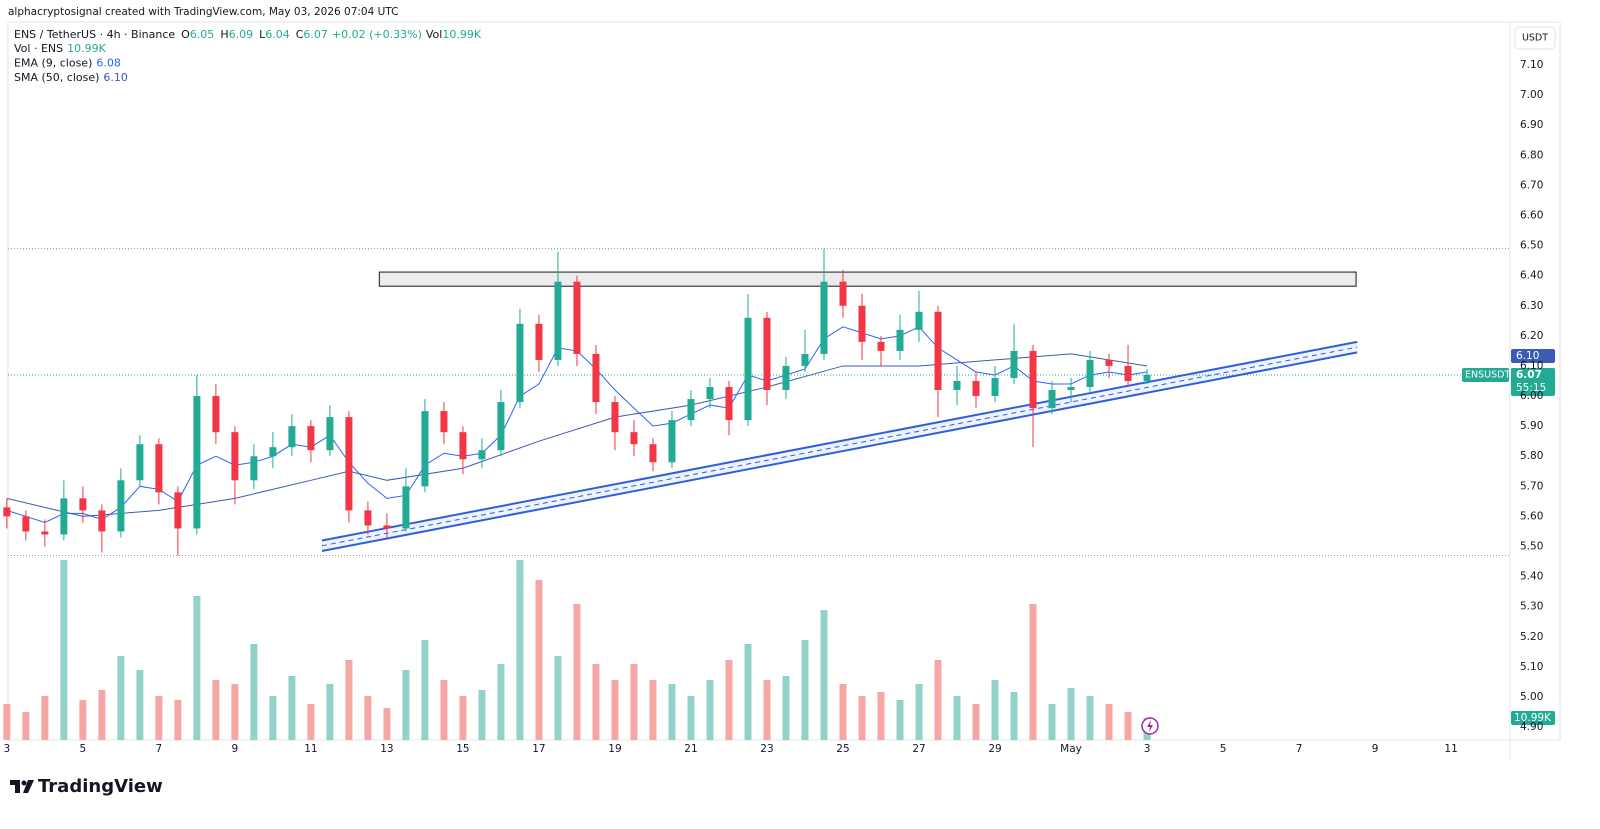 The height and width of the screenshot is (829, 1600). Describe the element at coordinates (1150, 726) in the screenshot. I see `alert-icon-bolt` at that location.